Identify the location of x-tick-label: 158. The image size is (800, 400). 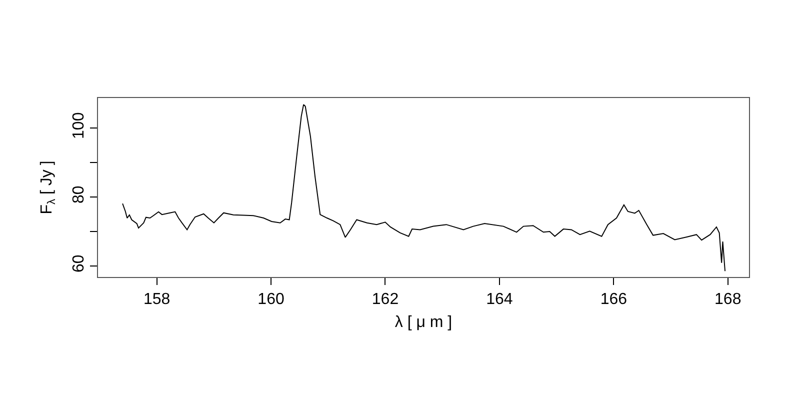
(156, 299).